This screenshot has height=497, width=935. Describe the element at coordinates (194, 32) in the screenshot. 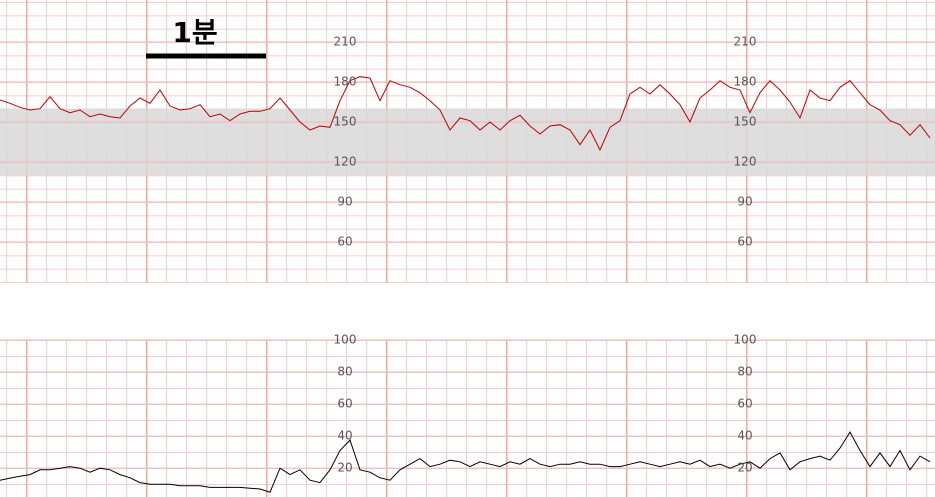

I see `scale-label: 1분` at that location.